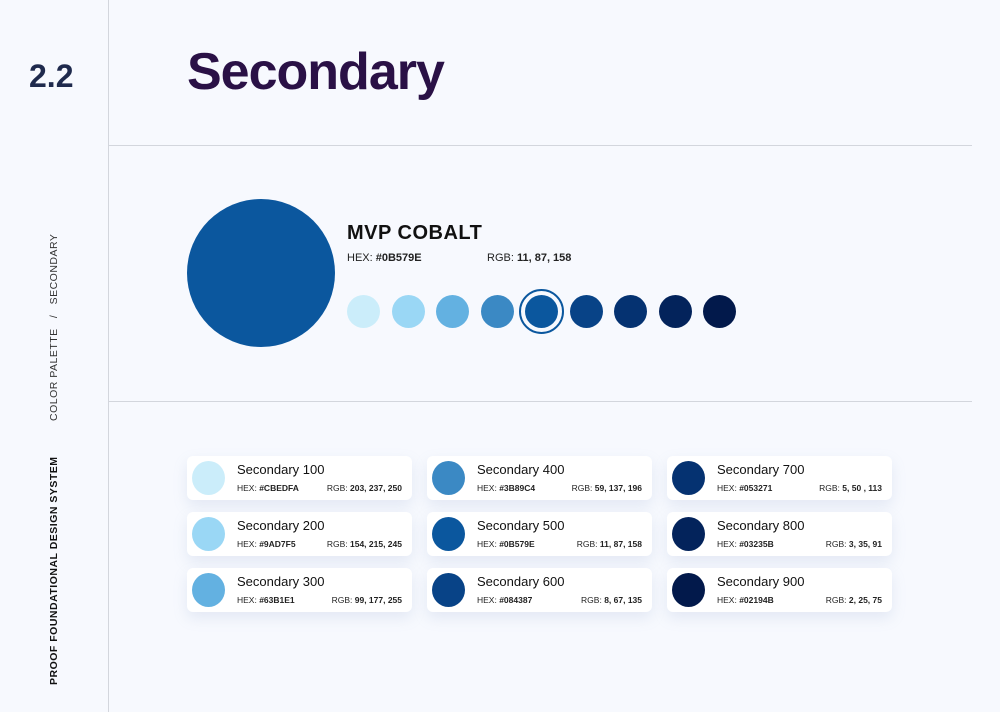  What do you see at coordinates (266, 544) in the screenshot?
I see `swatch-hex: HEX: #9AD7F5` at bounding box center [266, 544].